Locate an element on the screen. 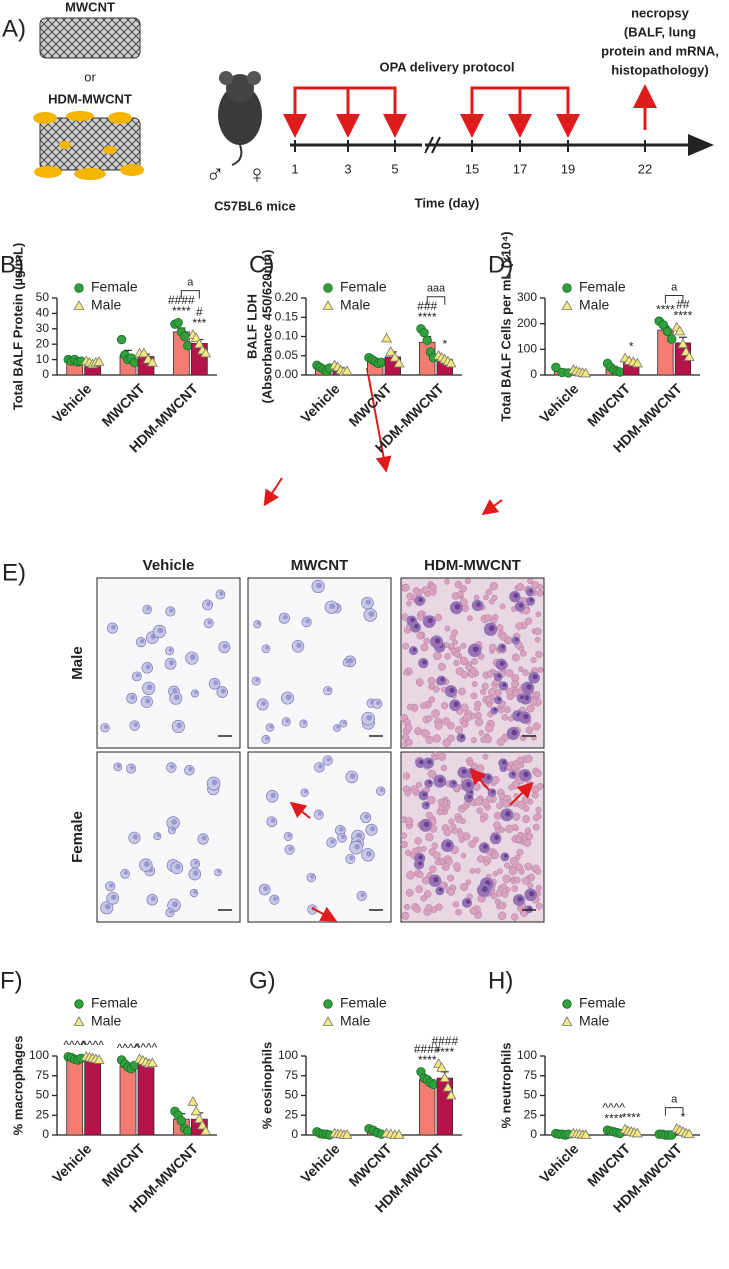 This screenshot has width=729, height=1269. y-tick-label: 0 is located at coordinates (533, 374).